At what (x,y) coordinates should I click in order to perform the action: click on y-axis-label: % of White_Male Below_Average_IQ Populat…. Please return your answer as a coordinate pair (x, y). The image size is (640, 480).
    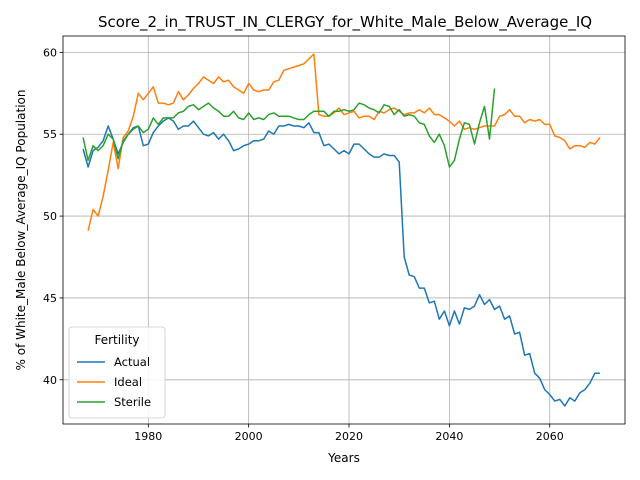
    Looking at the image, I should click on (21, 230).